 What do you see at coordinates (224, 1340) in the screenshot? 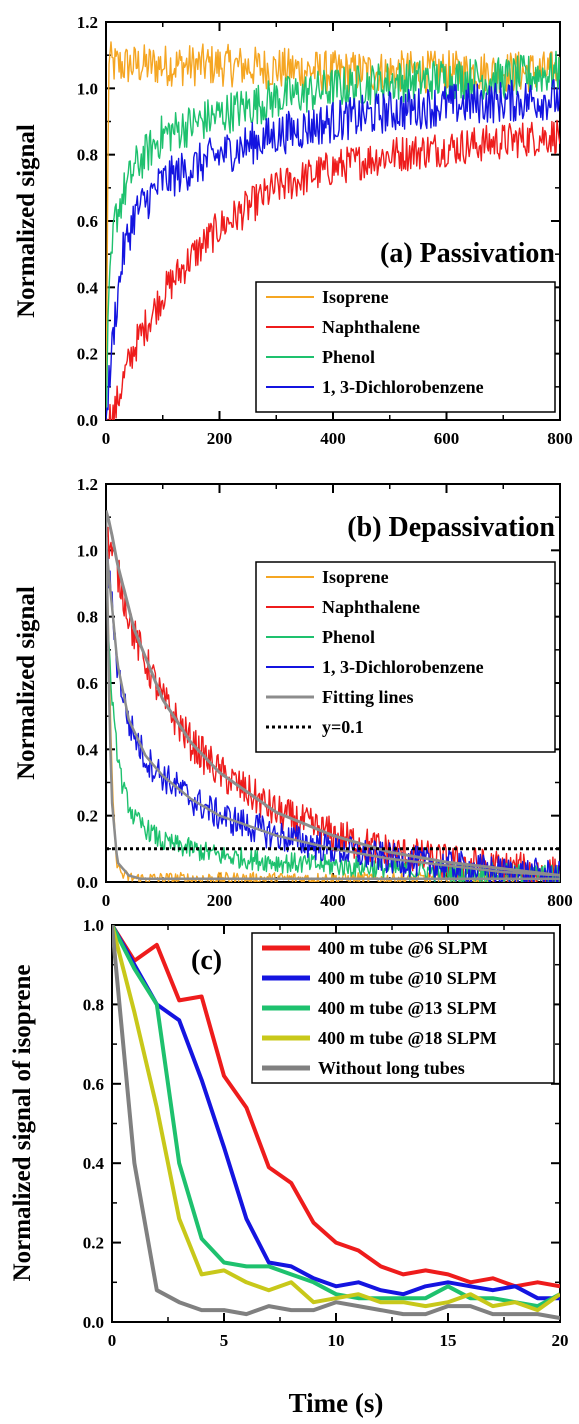
I see `x-tick-label: 5` at bounding box center [224, 1340].